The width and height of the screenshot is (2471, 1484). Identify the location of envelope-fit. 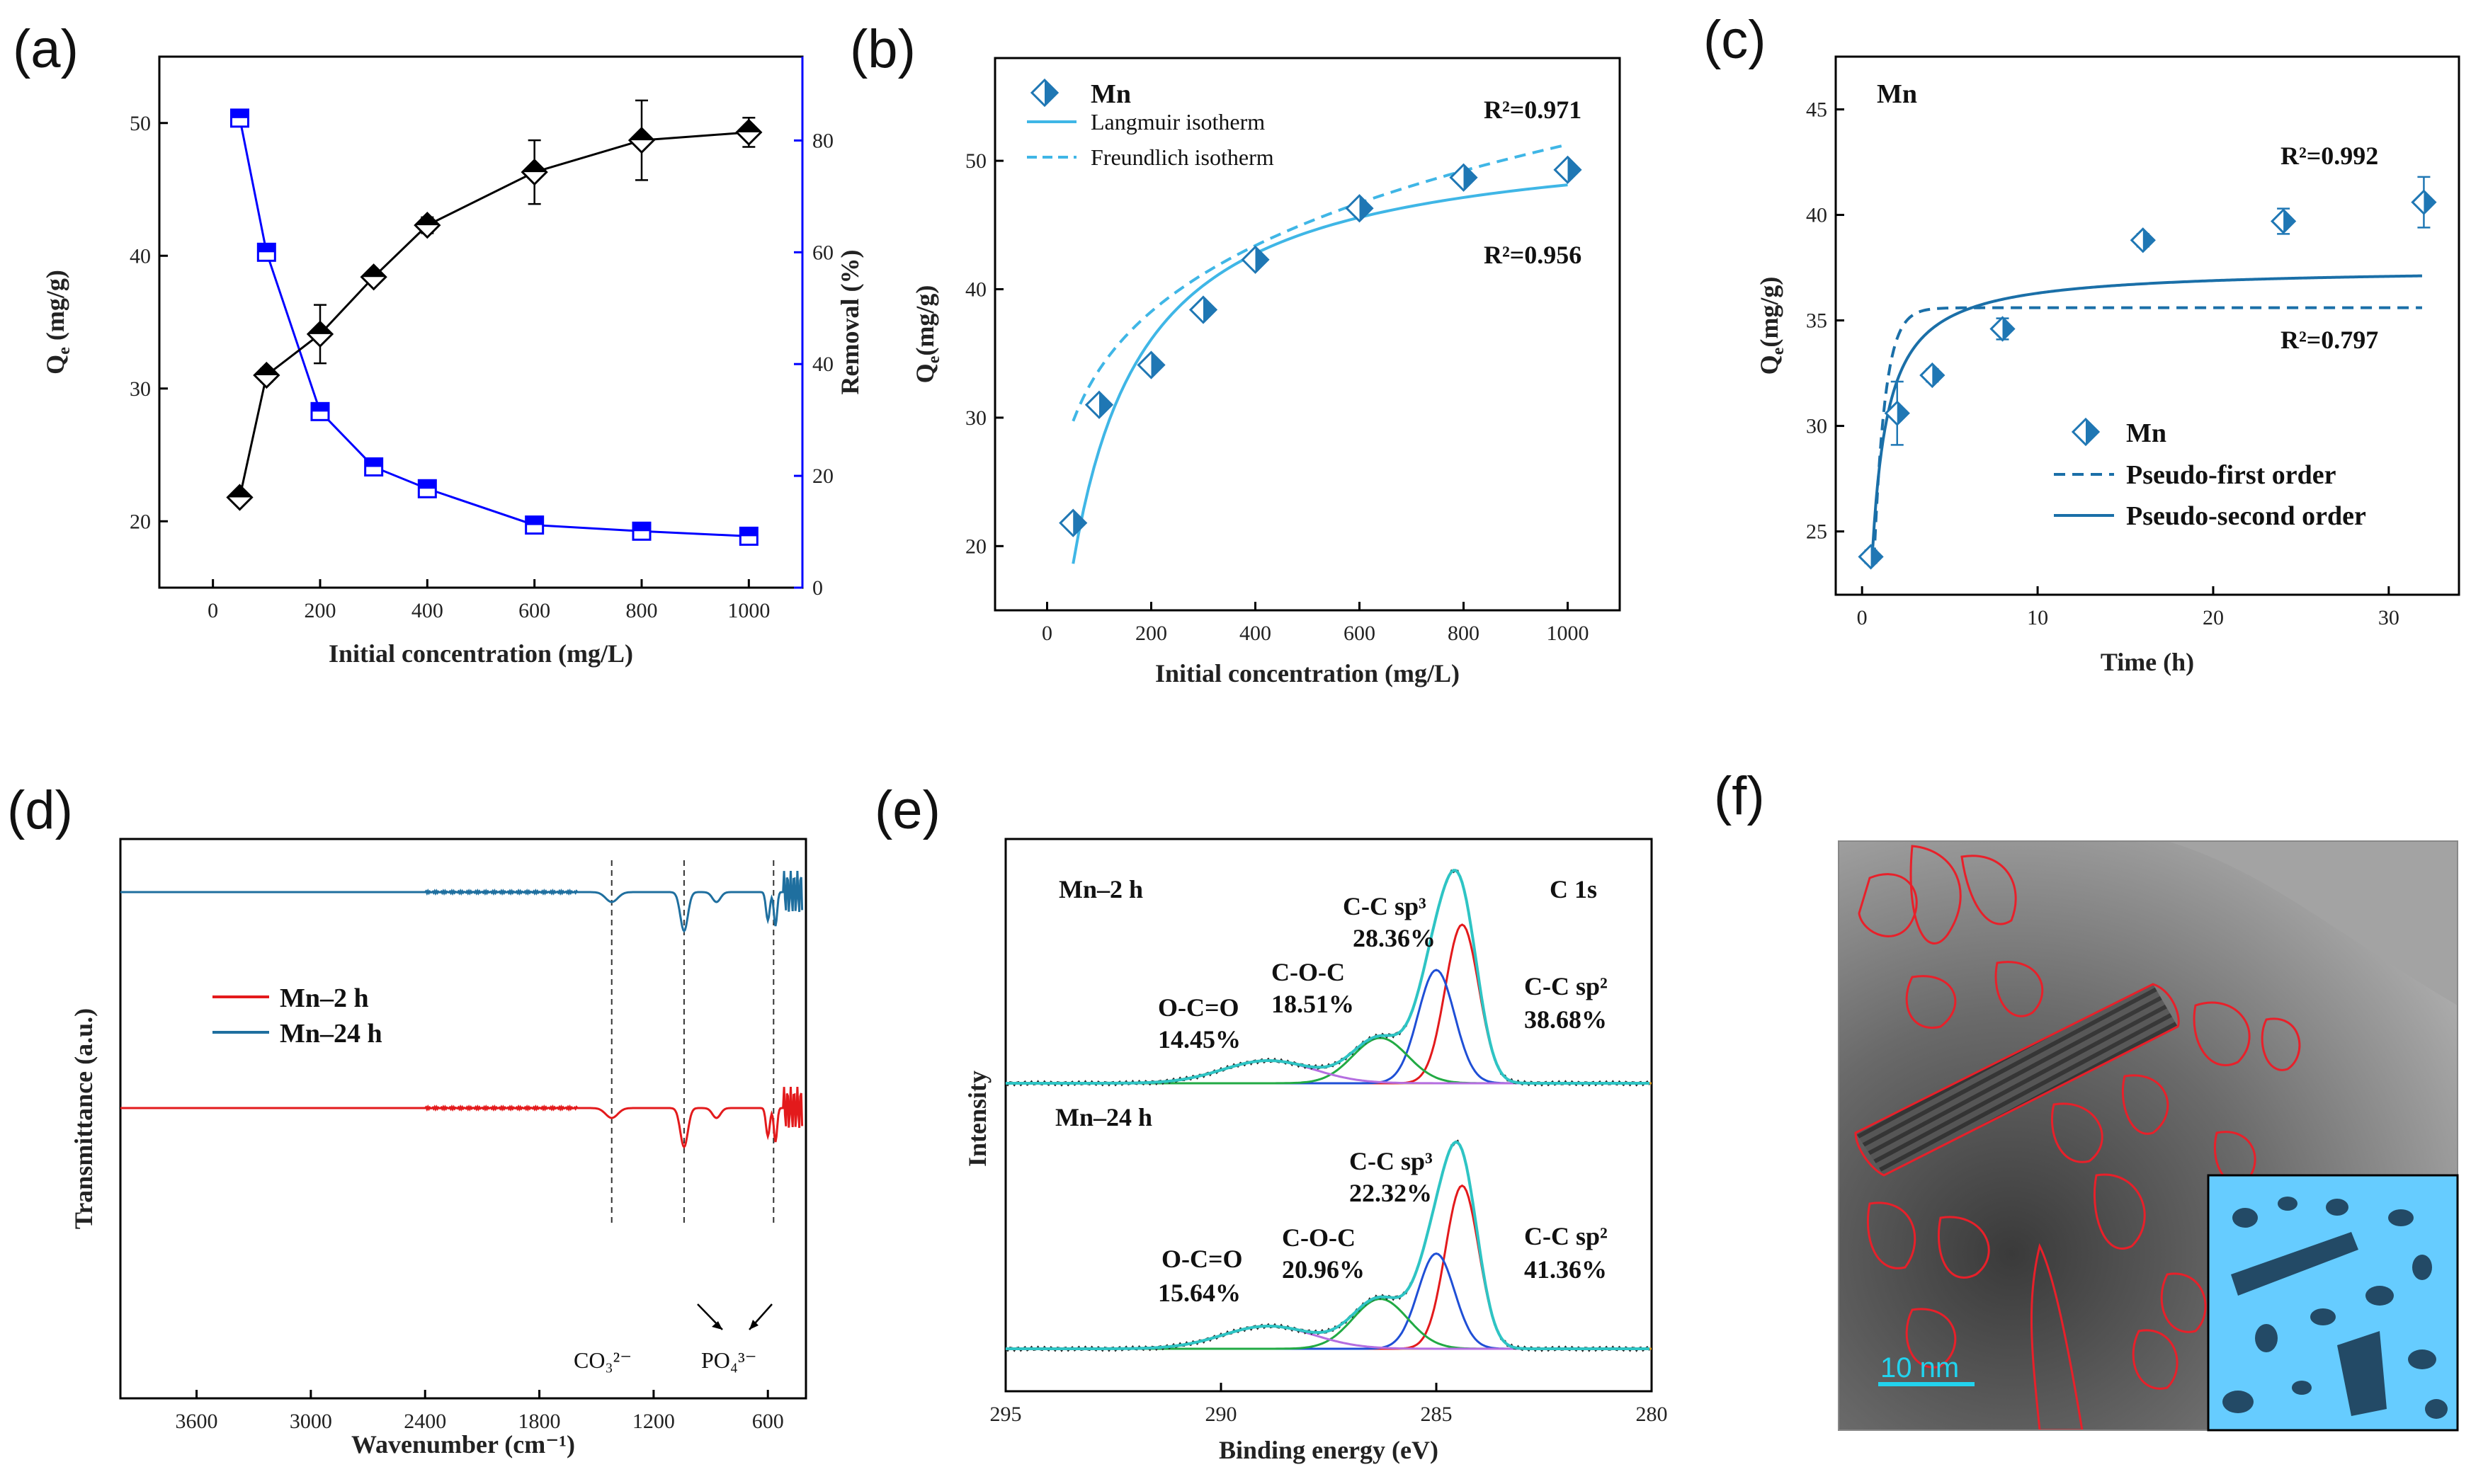
(1327, 977).